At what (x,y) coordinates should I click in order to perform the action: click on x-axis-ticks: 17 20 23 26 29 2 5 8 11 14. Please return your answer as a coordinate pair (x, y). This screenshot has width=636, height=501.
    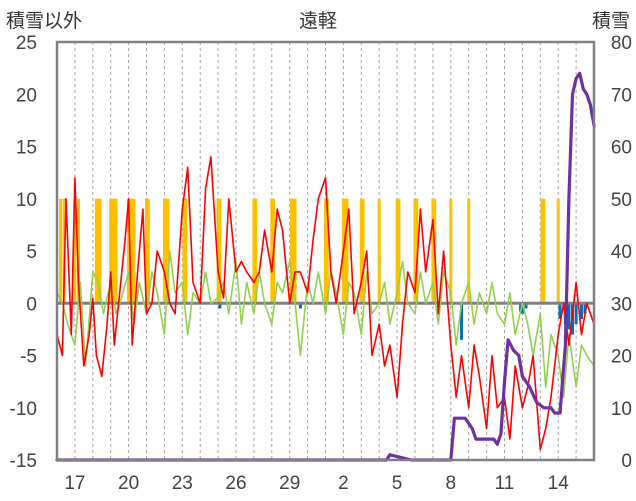
    Looking at the image, I should click on (316, 483).